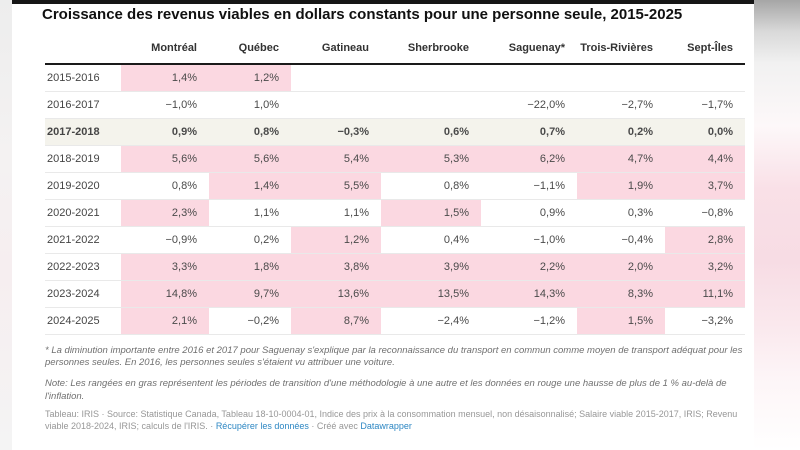 This screenshot has height=450, width=800. Describe the element at coordinates (83, 294) in the screenshot. I see `row-label: 2023-2024` at that location.